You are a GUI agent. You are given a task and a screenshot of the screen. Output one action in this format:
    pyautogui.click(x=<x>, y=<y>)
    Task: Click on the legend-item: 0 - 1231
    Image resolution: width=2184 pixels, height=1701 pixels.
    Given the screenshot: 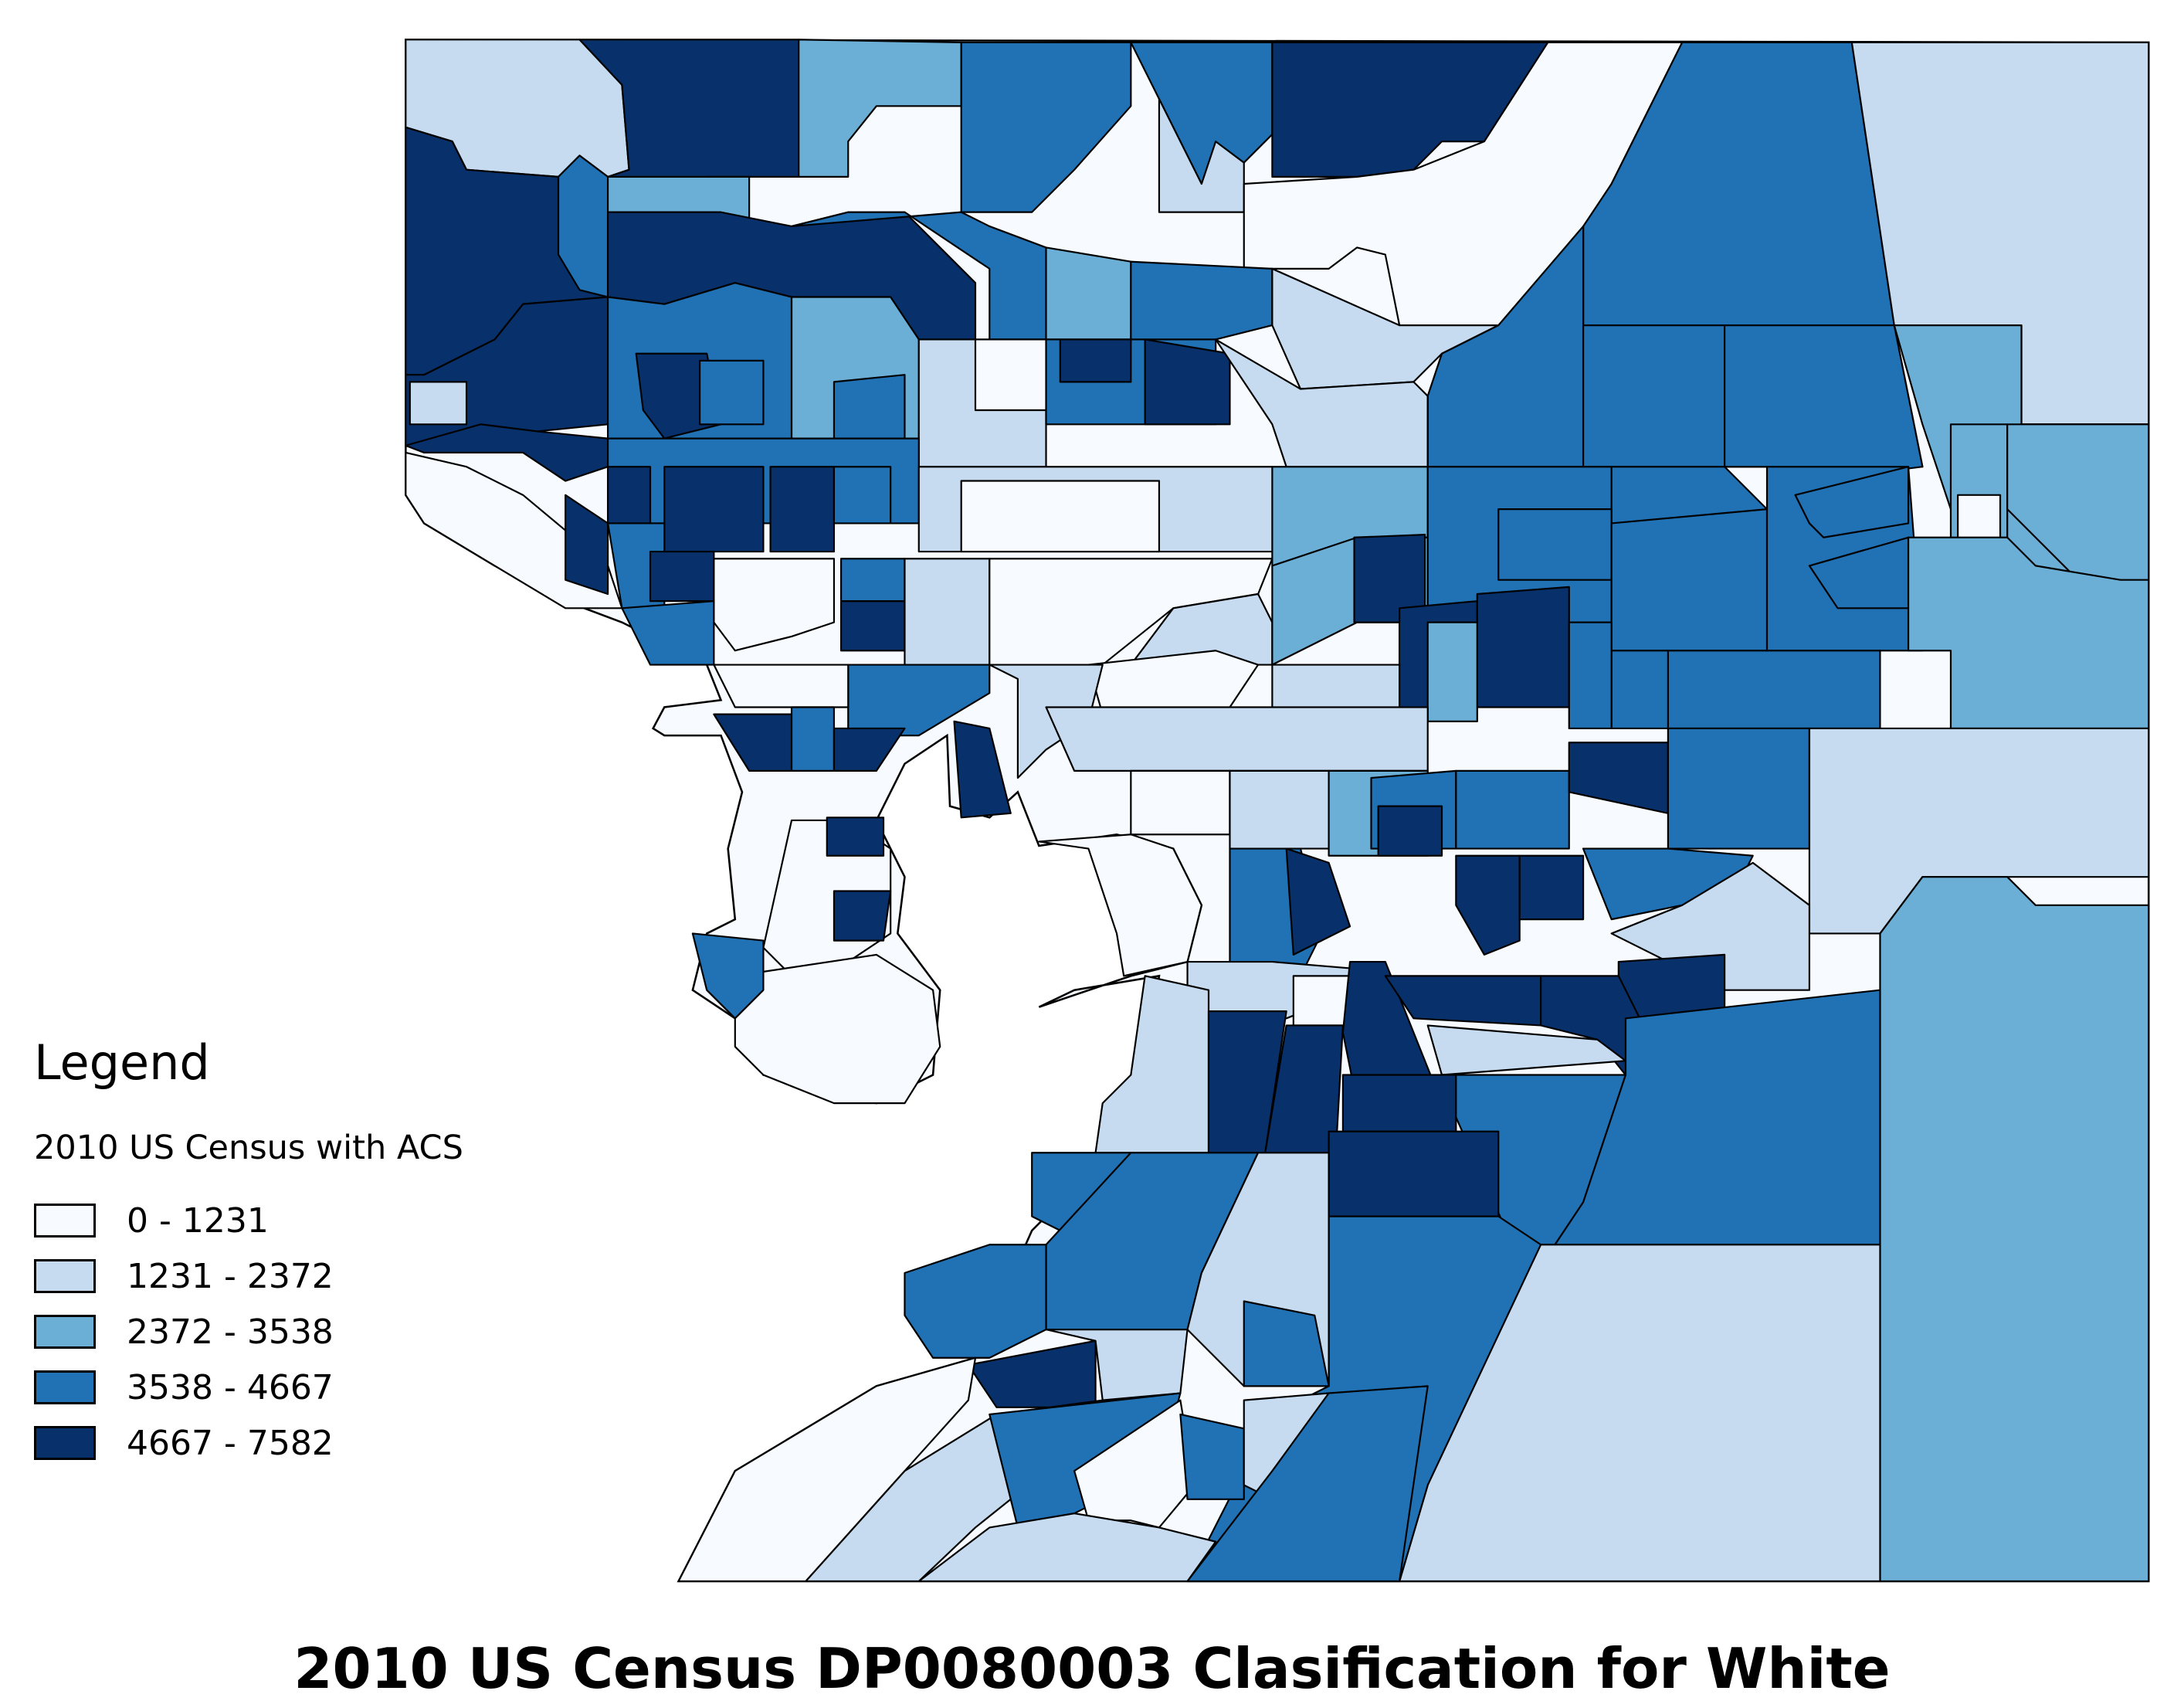 What is the action you would take?
    pyautogui.click(x=249, y=1220)
    